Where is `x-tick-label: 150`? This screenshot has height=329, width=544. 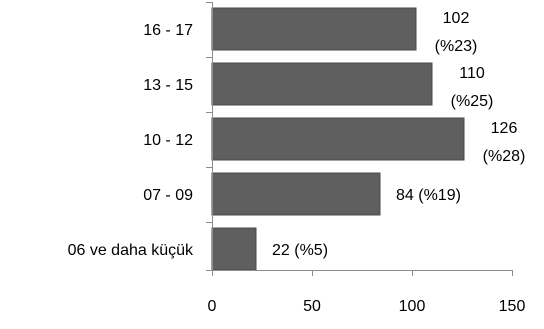
x-tick-label: 150 is located at coordinates (512, 306).